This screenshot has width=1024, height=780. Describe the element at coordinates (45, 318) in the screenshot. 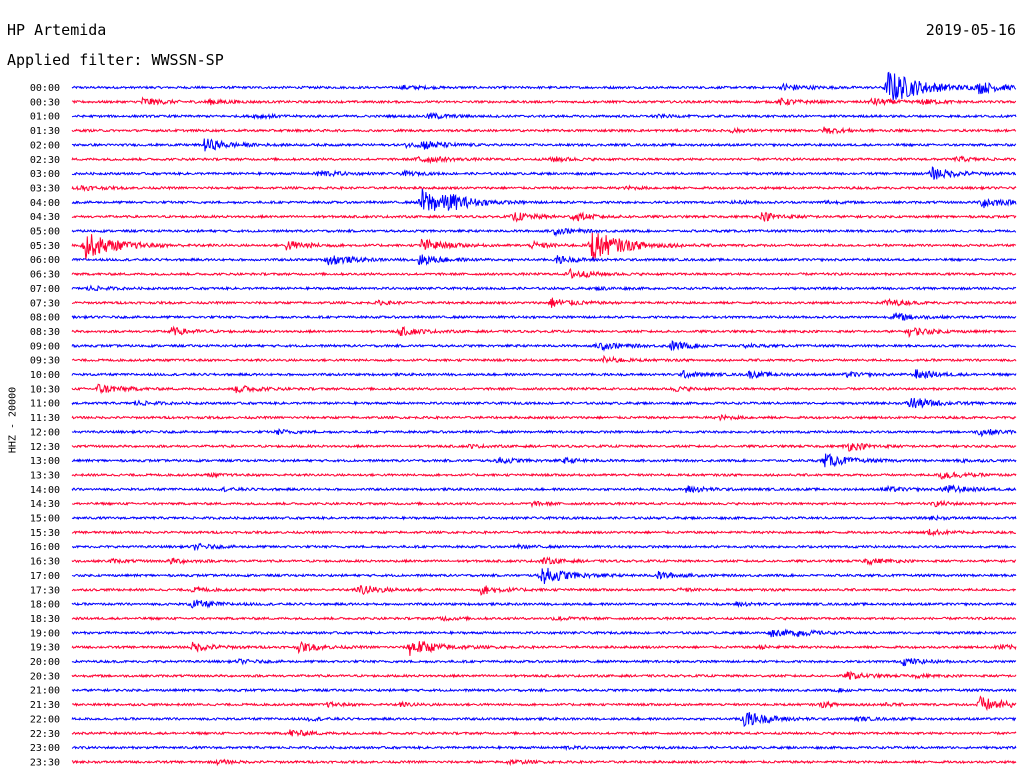

I see `time-label-0800: 08:00` at that location.